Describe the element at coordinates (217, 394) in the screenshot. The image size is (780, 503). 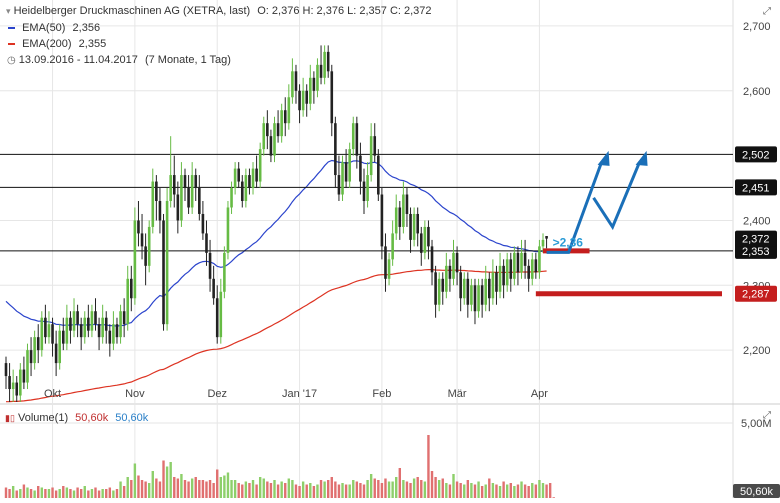
I see `x-tick-label: Dez` at that location.